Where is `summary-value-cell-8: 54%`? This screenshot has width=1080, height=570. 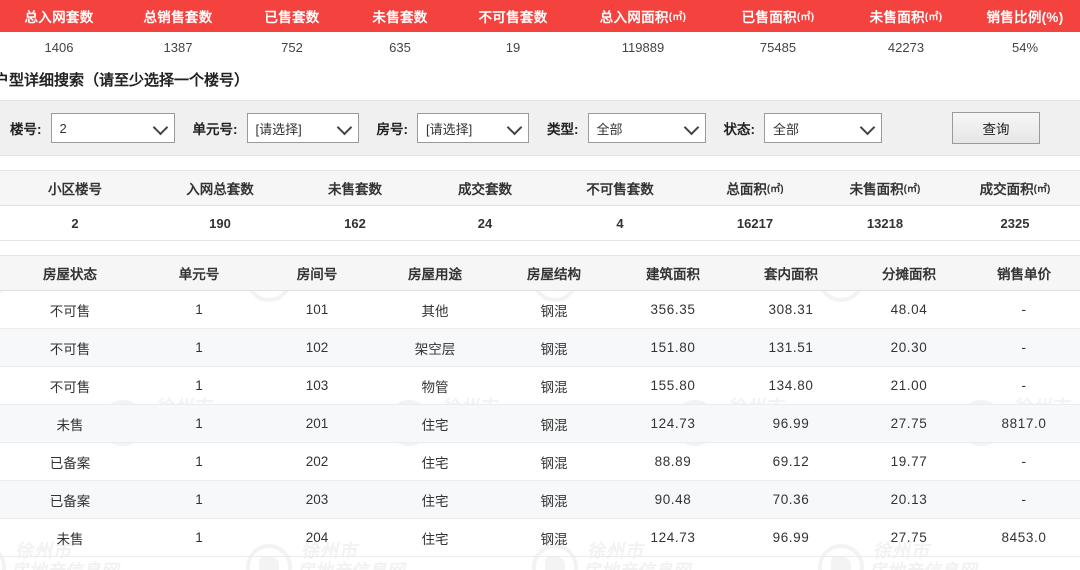 summary-value-cell-8: 54% is located at coordinates (1025, 47).